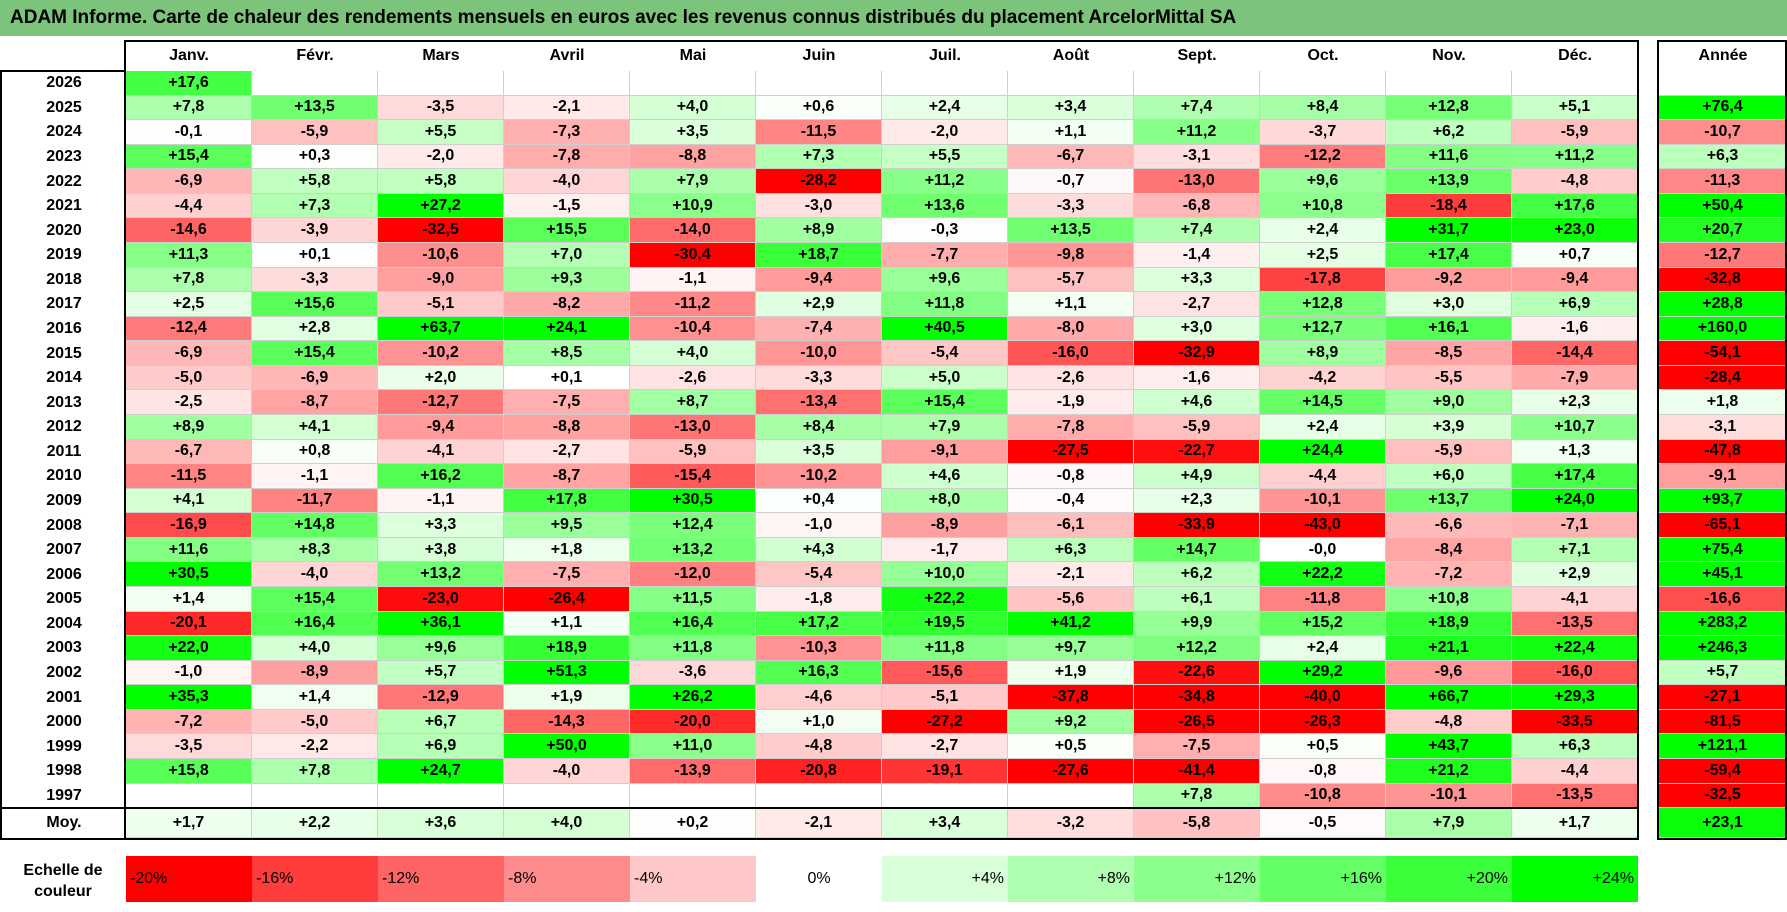  I want to click on annual-cell: -3,1, so click(1723, 427).